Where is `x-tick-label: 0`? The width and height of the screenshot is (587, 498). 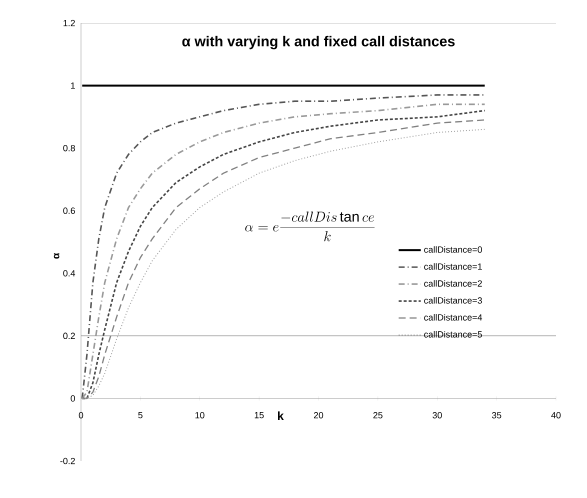 x-tick-label: 0 is located at coordinates (81, 415).